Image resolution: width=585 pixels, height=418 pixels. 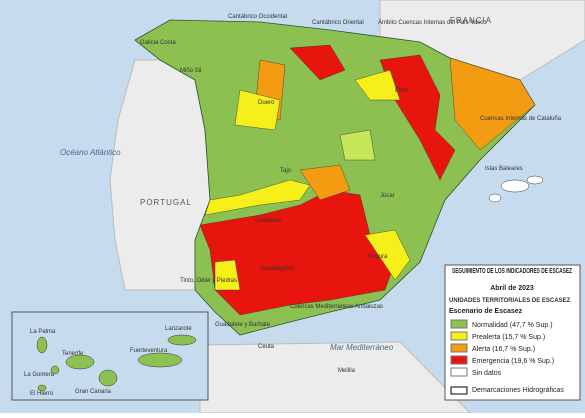 What do you see at coordinates (512, 325) in the screenshot?
I see `legend-label: Normalidad (47,7 % Sup.)` at bounding box center [512, 325].